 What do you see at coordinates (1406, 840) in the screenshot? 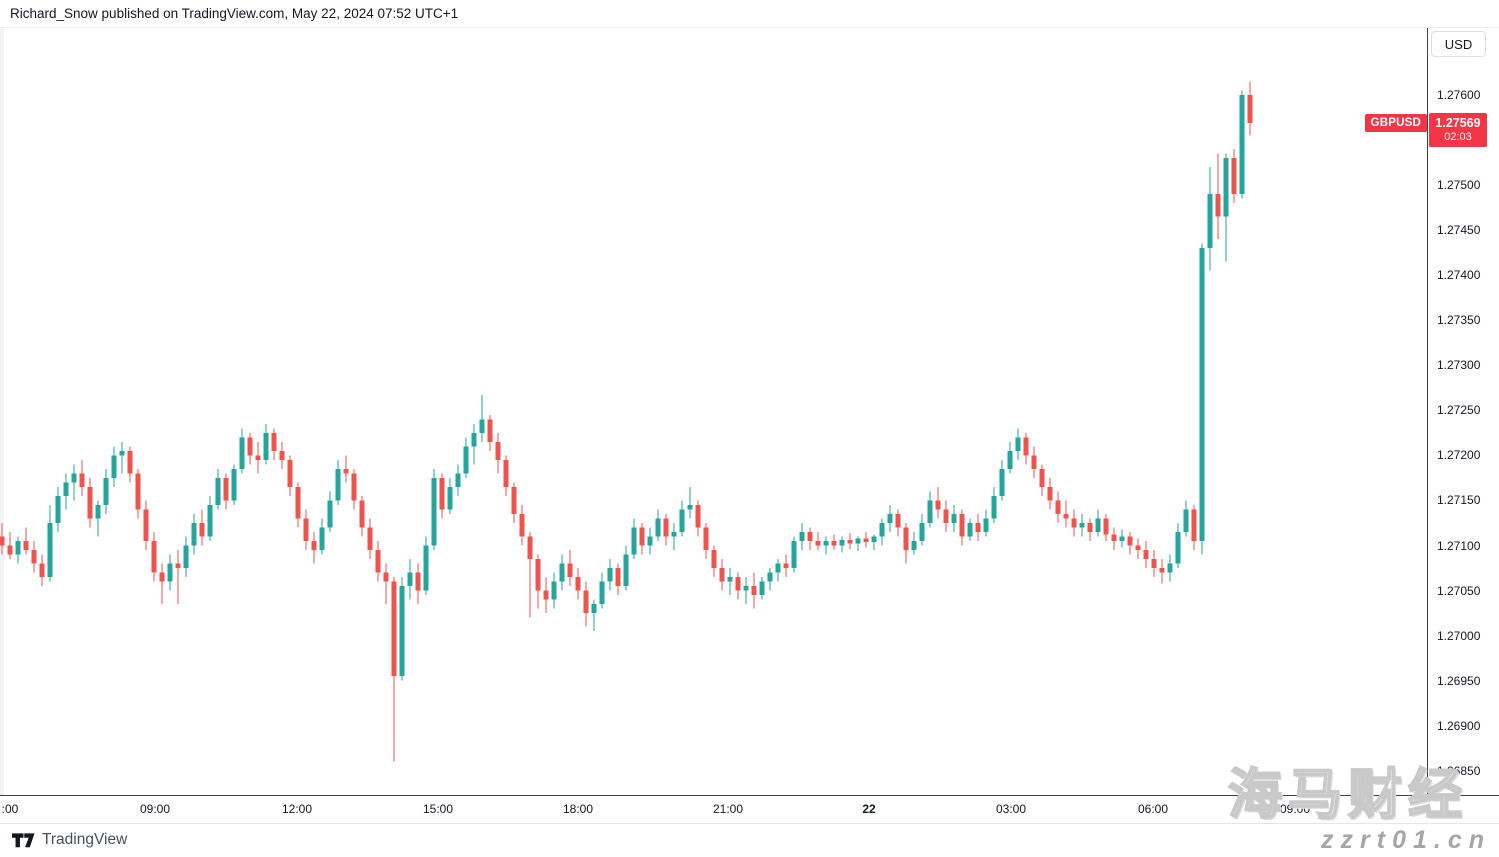
I see `watermark-url: zzrt01.cn` at bounding box center [1406, 840].